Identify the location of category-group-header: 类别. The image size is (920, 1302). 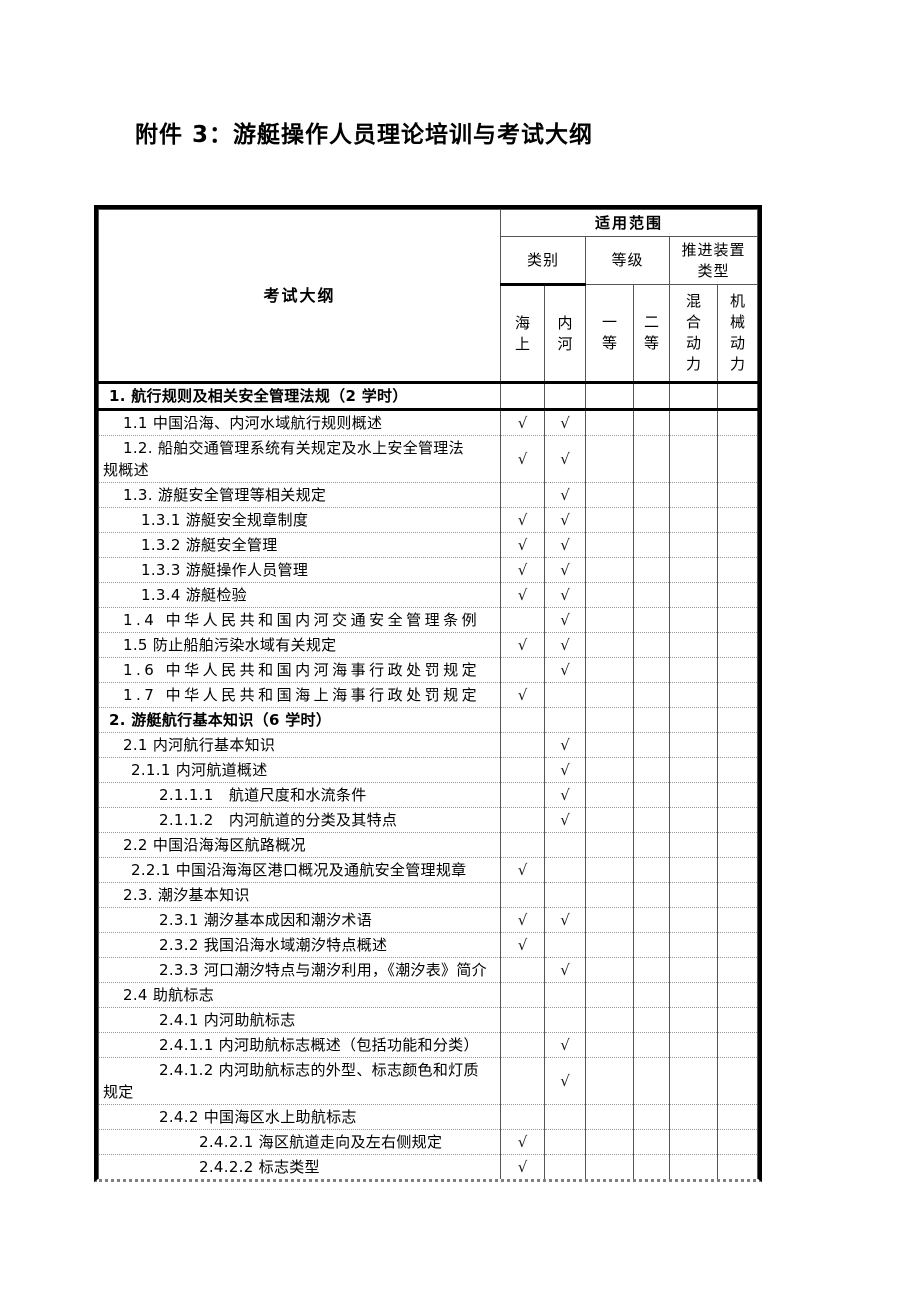
(543, 261).